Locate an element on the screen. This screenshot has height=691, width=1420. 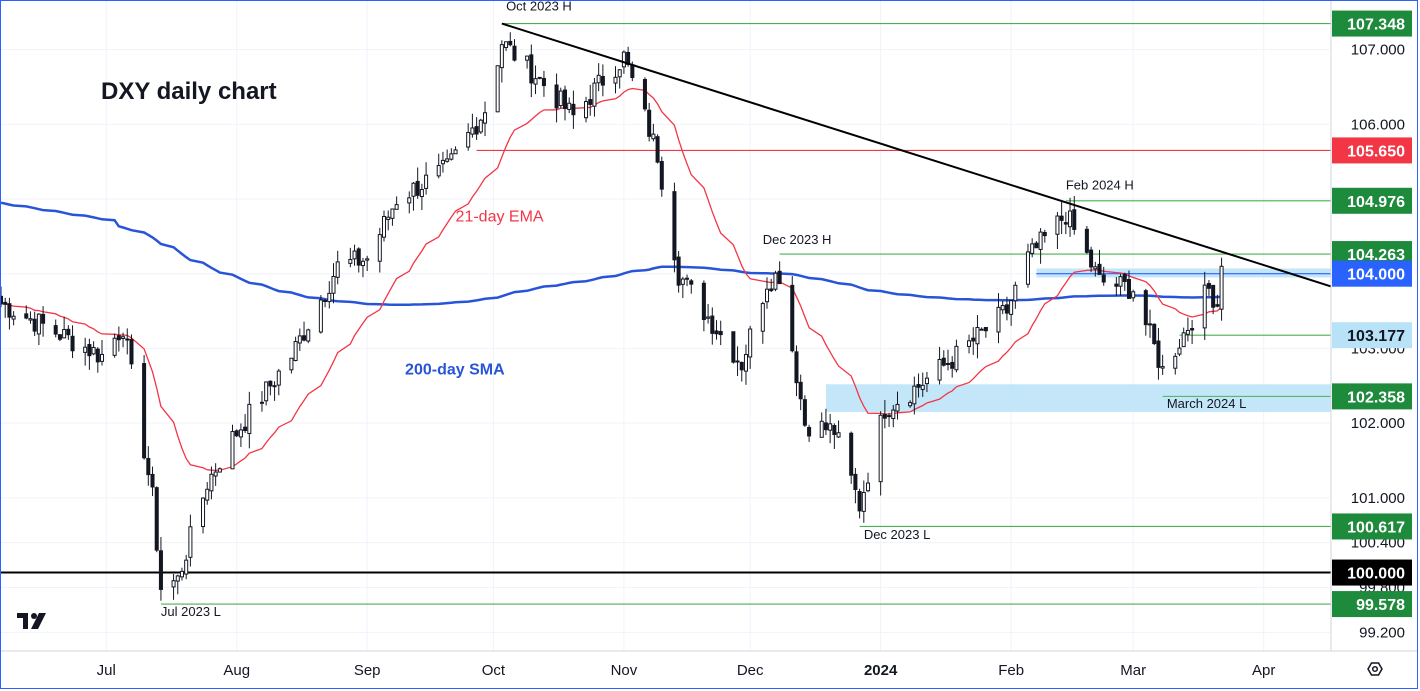
price-label: 103.177 is located at coordinates (1372, 335).